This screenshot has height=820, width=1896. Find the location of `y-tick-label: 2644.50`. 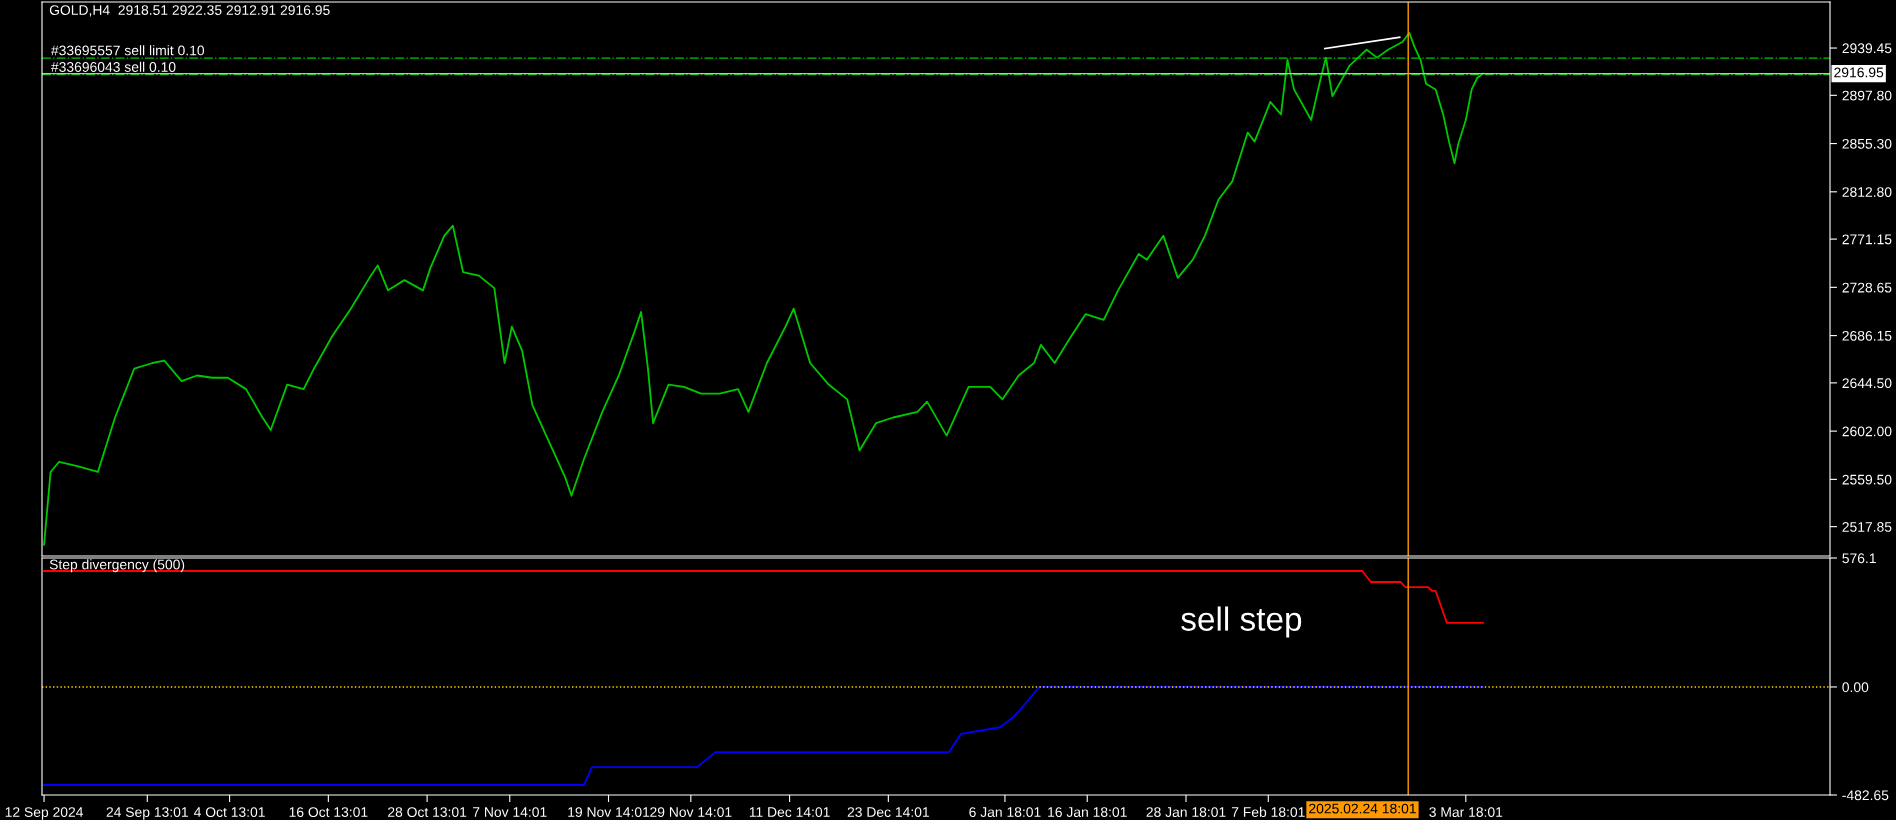

y-tick-label: 2644.50 is located at coordinates (1867, 383).